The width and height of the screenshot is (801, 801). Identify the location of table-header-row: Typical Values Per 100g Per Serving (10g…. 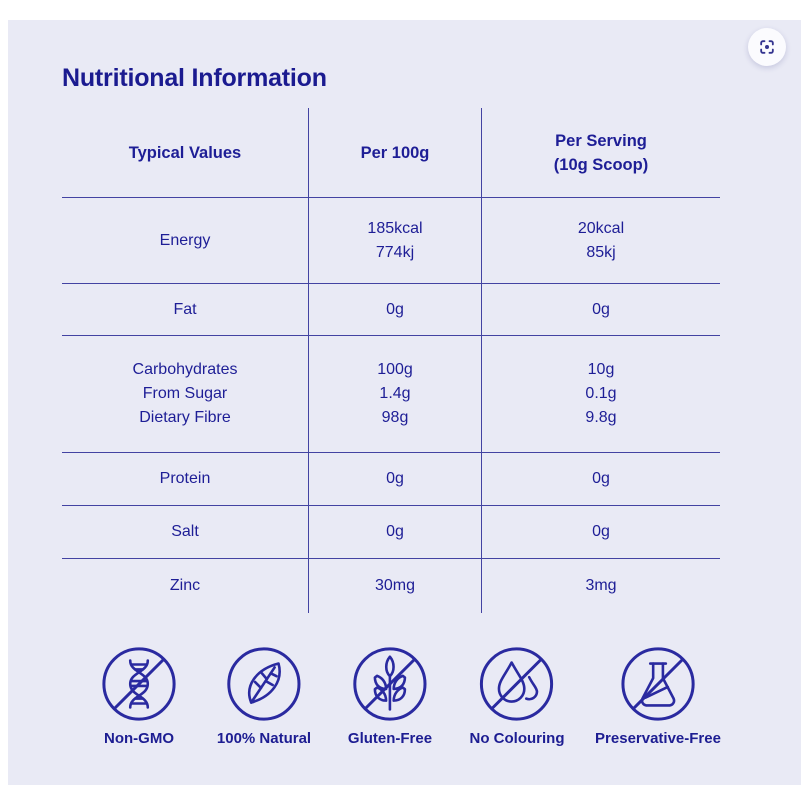
(391, 153).